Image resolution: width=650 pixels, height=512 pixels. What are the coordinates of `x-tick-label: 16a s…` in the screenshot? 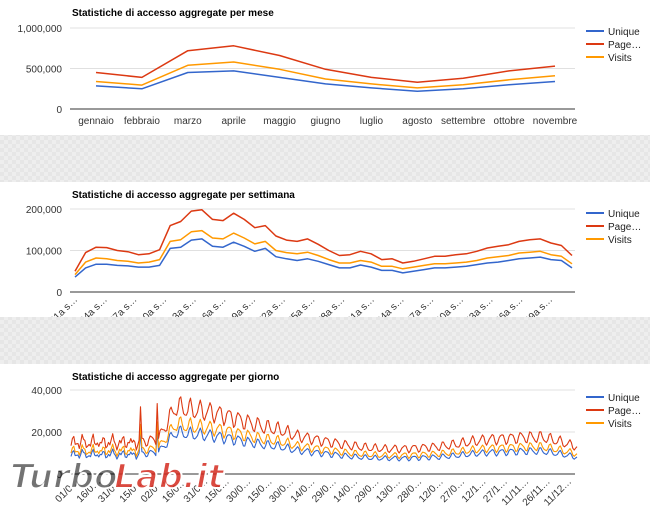 It's located at (212, 305).